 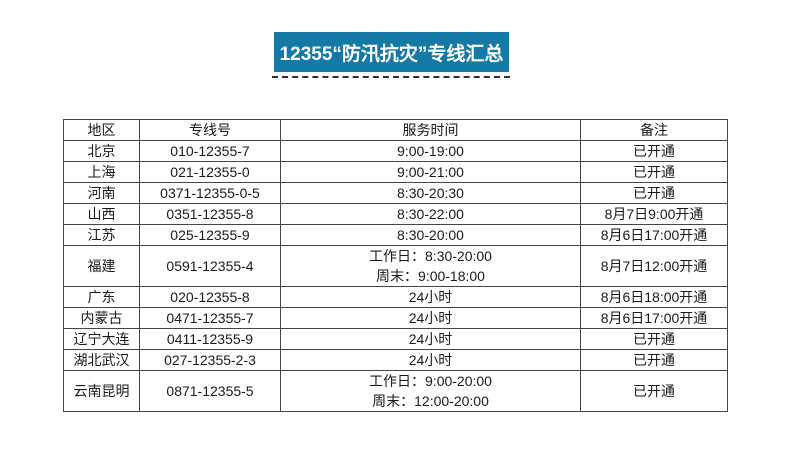 I want to click on column-header-remark: 备注, so click(x=654, y=130).